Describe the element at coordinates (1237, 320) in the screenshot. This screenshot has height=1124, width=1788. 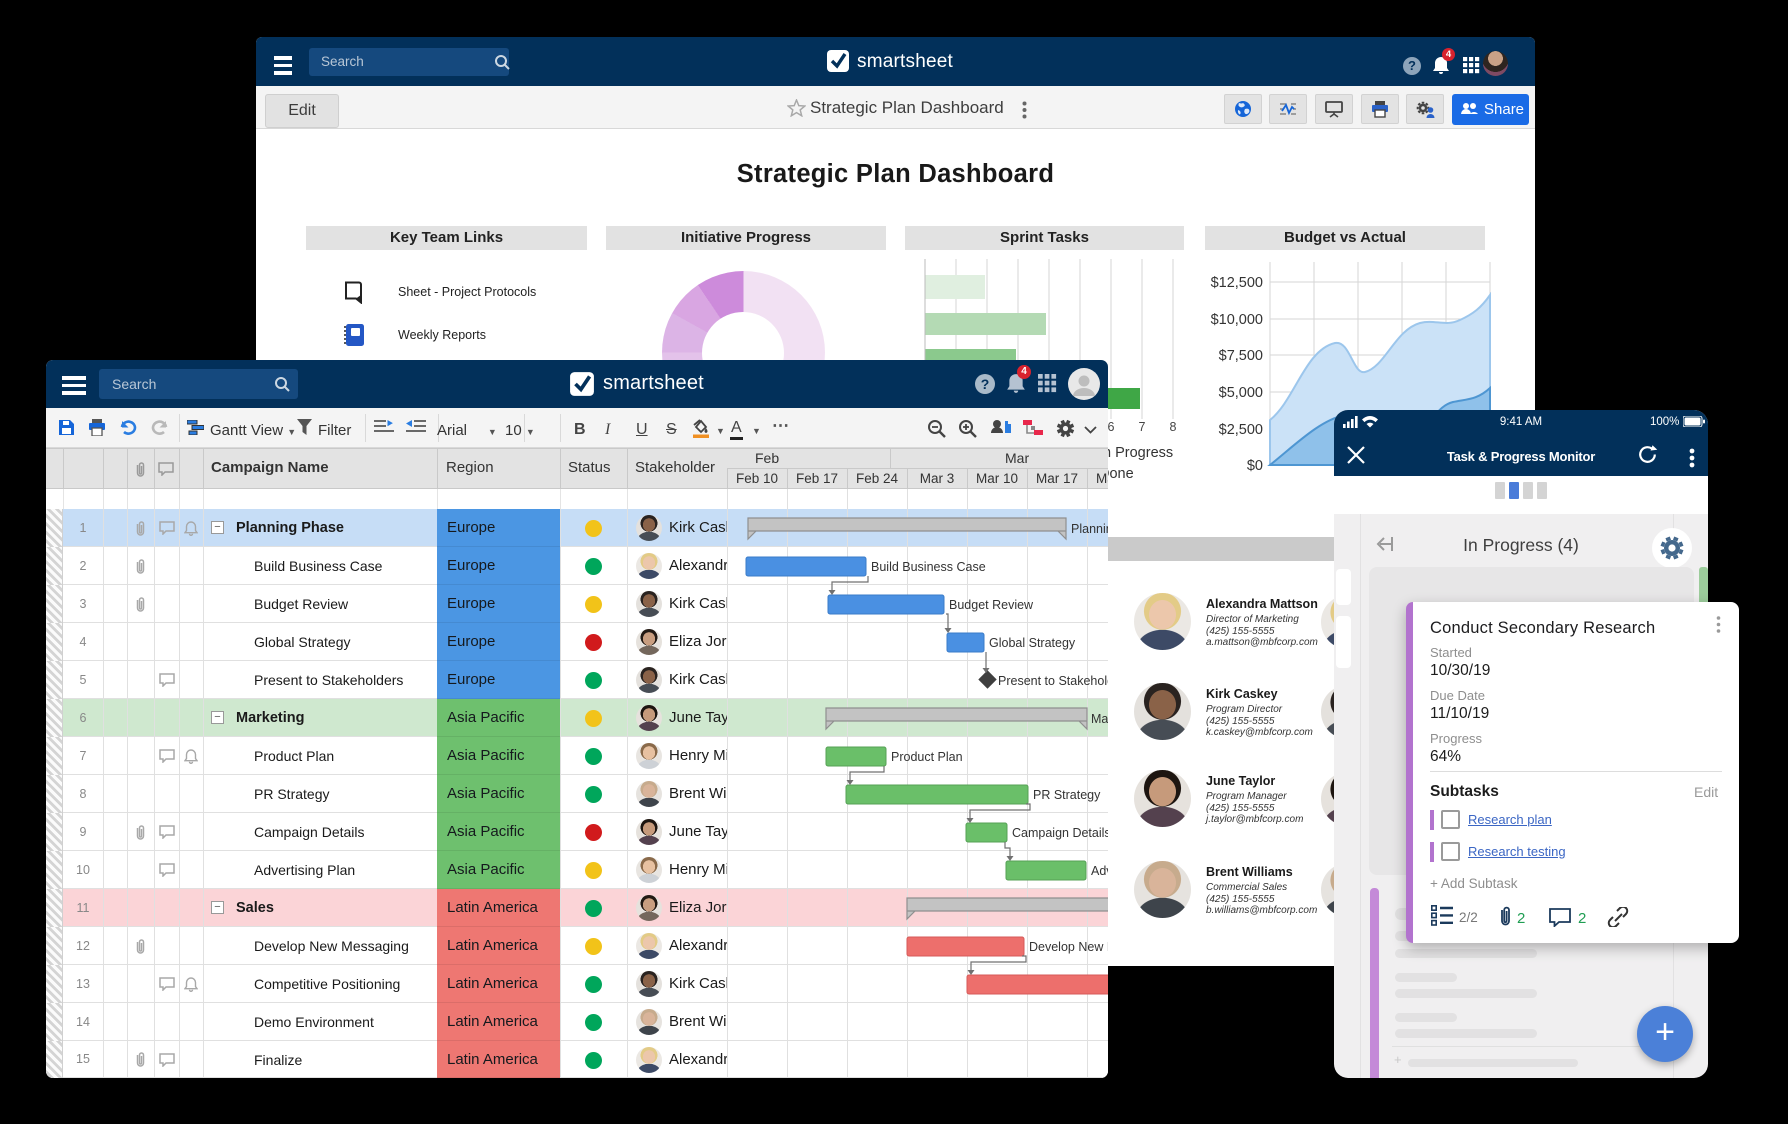
I see `svg-text: $10,000` at that location.